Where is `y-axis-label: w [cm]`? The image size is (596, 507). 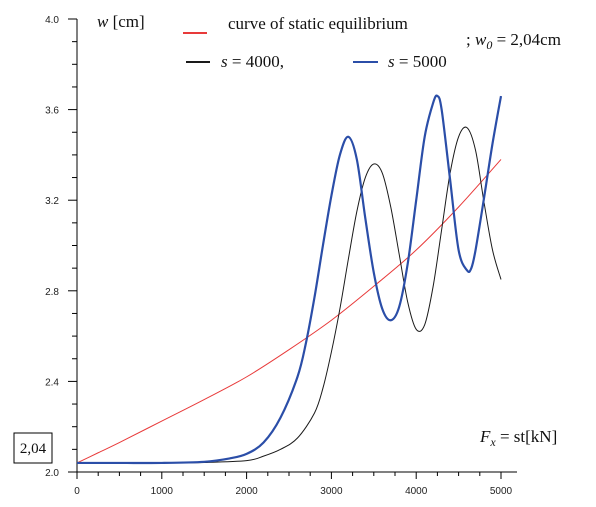
y-axis-label: w [cm] is located at coordinates (121, 21).